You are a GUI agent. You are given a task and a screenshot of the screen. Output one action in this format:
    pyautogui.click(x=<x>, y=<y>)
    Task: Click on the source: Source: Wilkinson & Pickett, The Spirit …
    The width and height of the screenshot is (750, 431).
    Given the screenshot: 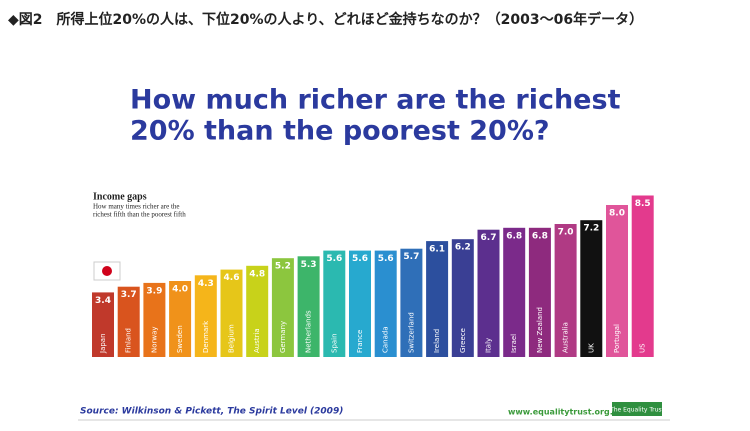 What is the action you would take?
    pyautogui.click(x=211, y=412)
    